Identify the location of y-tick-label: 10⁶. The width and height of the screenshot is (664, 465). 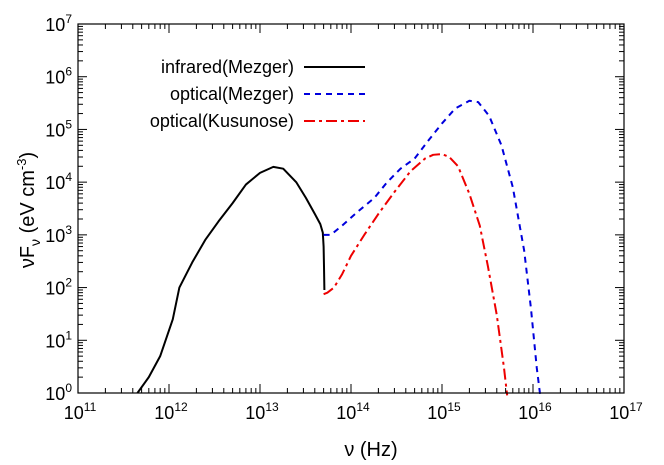
(58, 76).